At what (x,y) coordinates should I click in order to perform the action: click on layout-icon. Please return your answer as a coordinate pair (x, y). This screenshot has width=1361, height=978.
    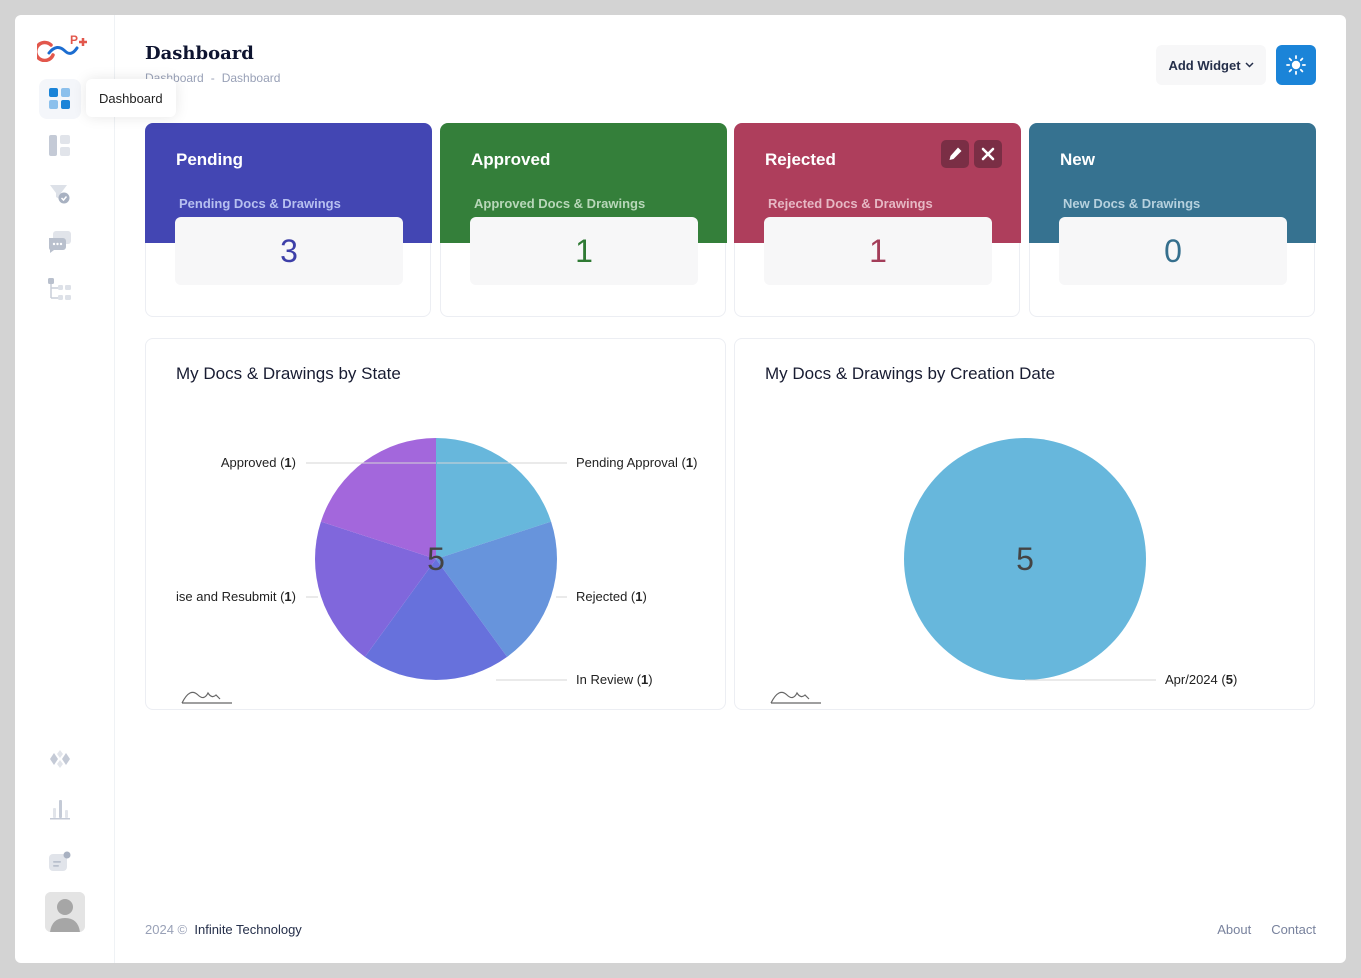
    Looking at the image, I should click on (59, 145).